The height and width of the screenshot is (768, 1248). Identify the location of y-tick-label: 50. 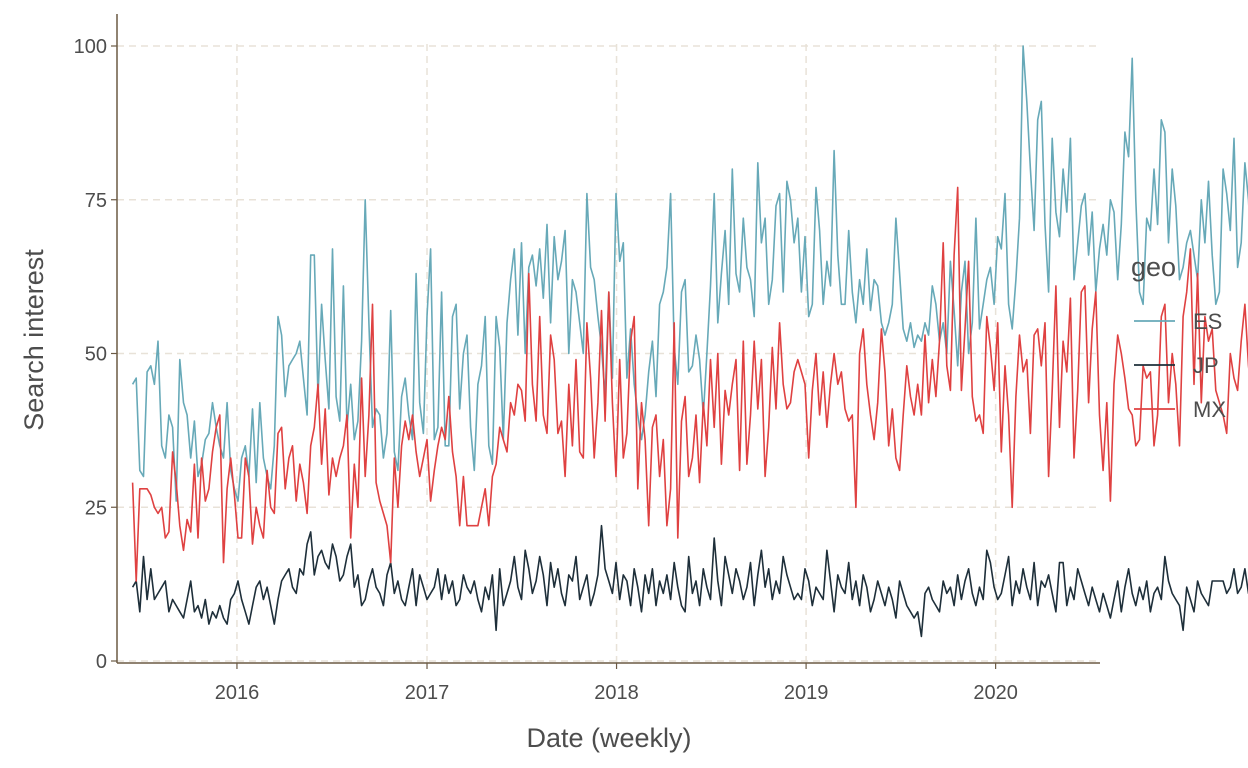
(96, 355).